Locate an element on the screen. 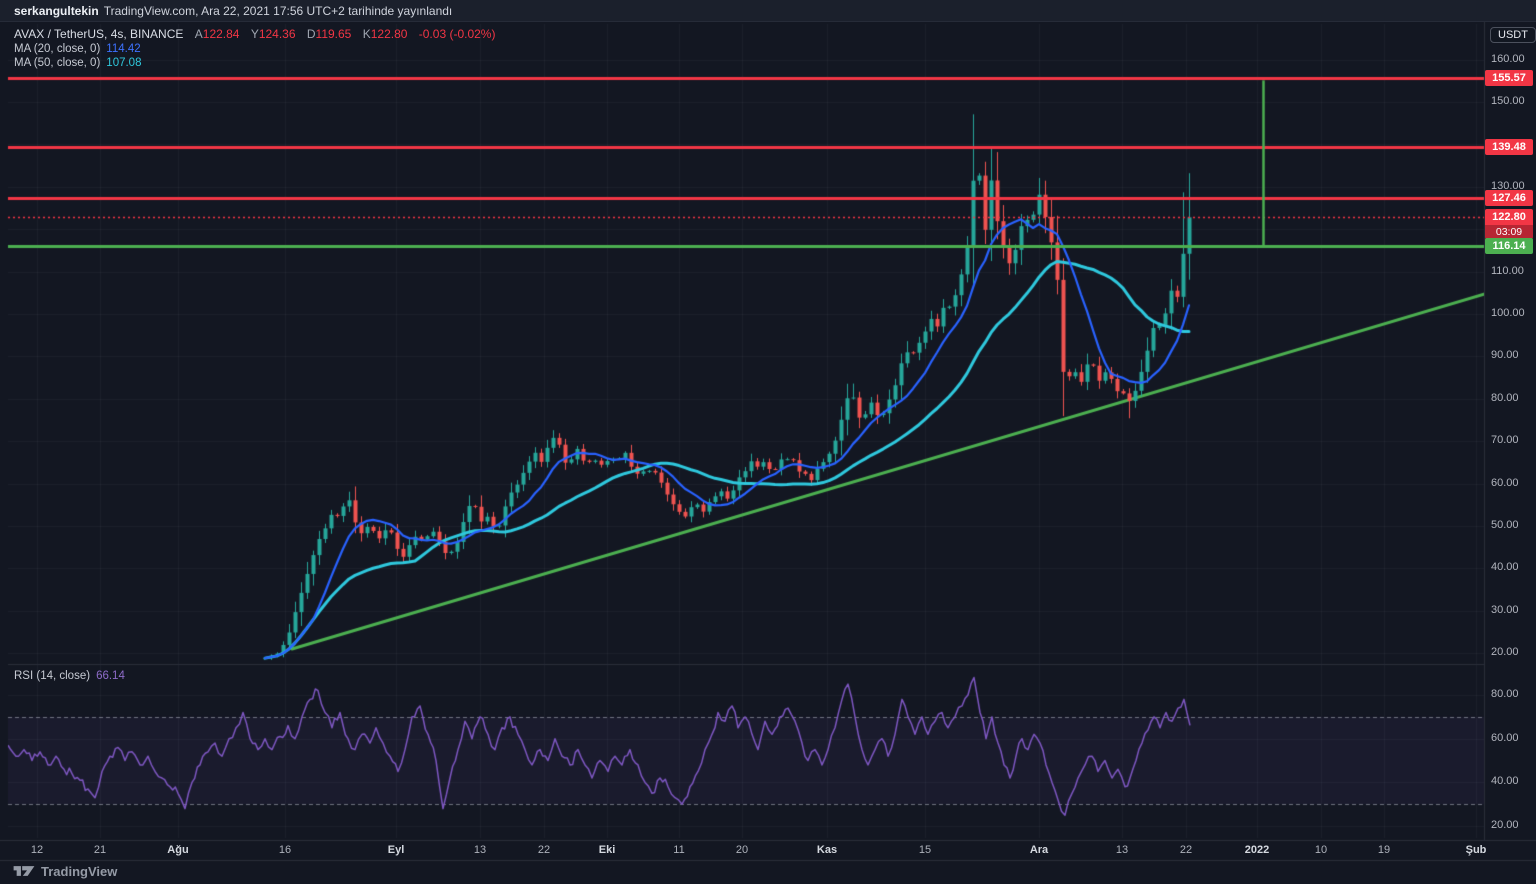 The image size is (1536, 884). time-axis-label: 16 is located at coordinates (285, 850).